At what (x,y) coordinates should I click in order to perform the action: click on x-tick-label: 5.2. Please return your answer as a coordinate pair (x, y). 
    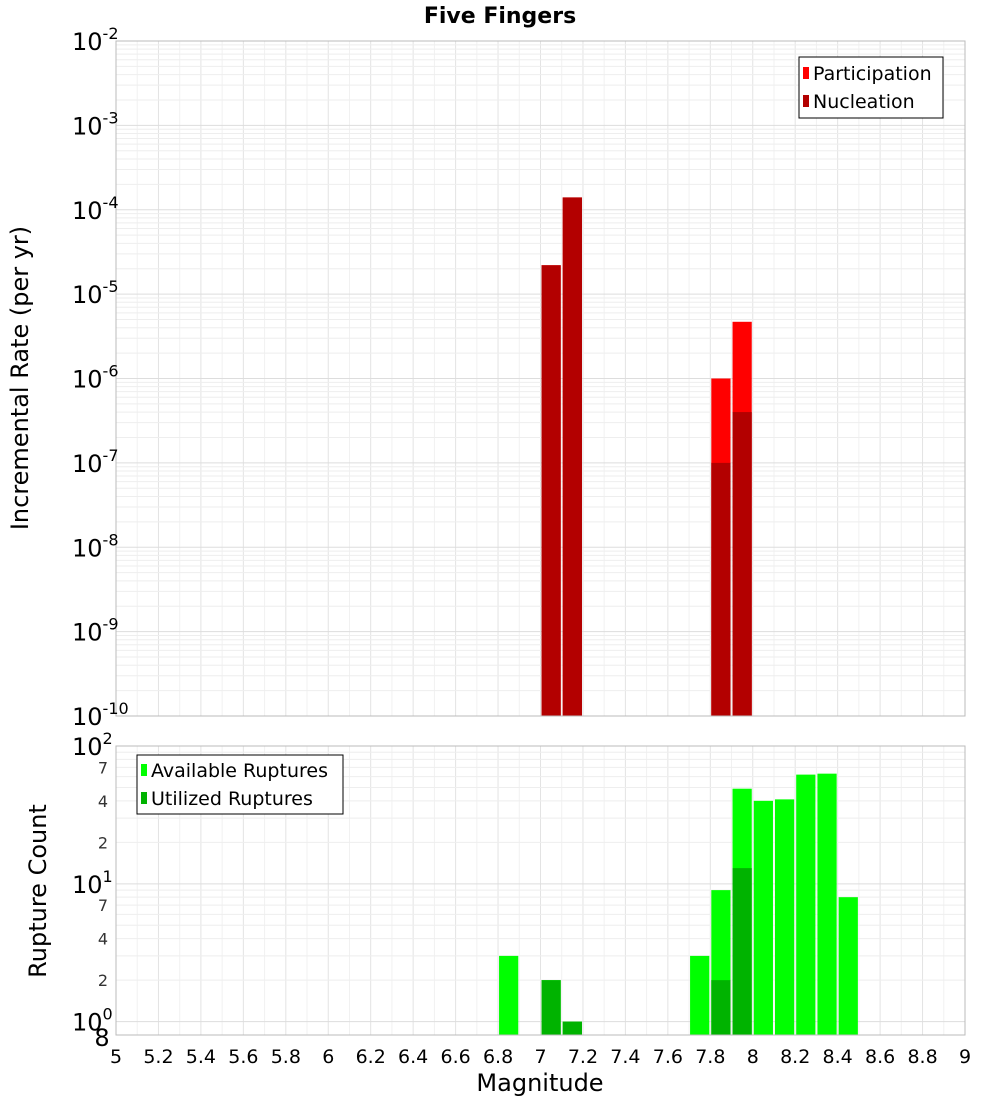
    Looking at the image, I should click on (158, 1057).